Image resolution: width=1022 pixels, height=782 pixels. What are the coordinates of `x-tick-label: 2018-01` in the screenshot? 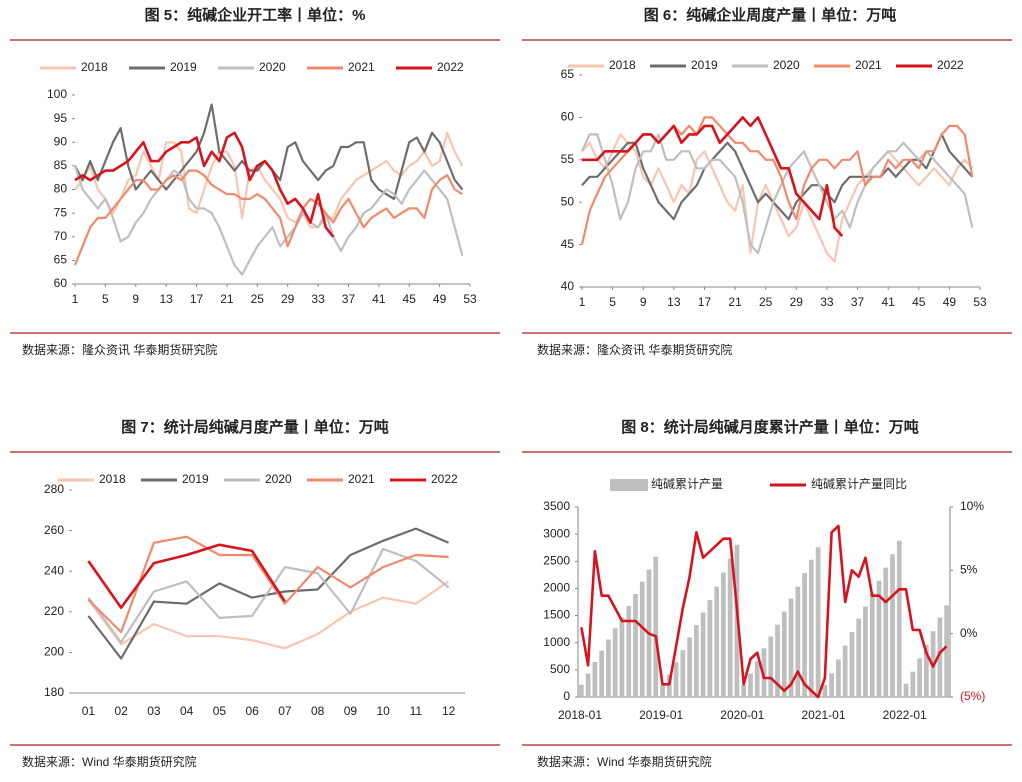 It's located at (580, 715).